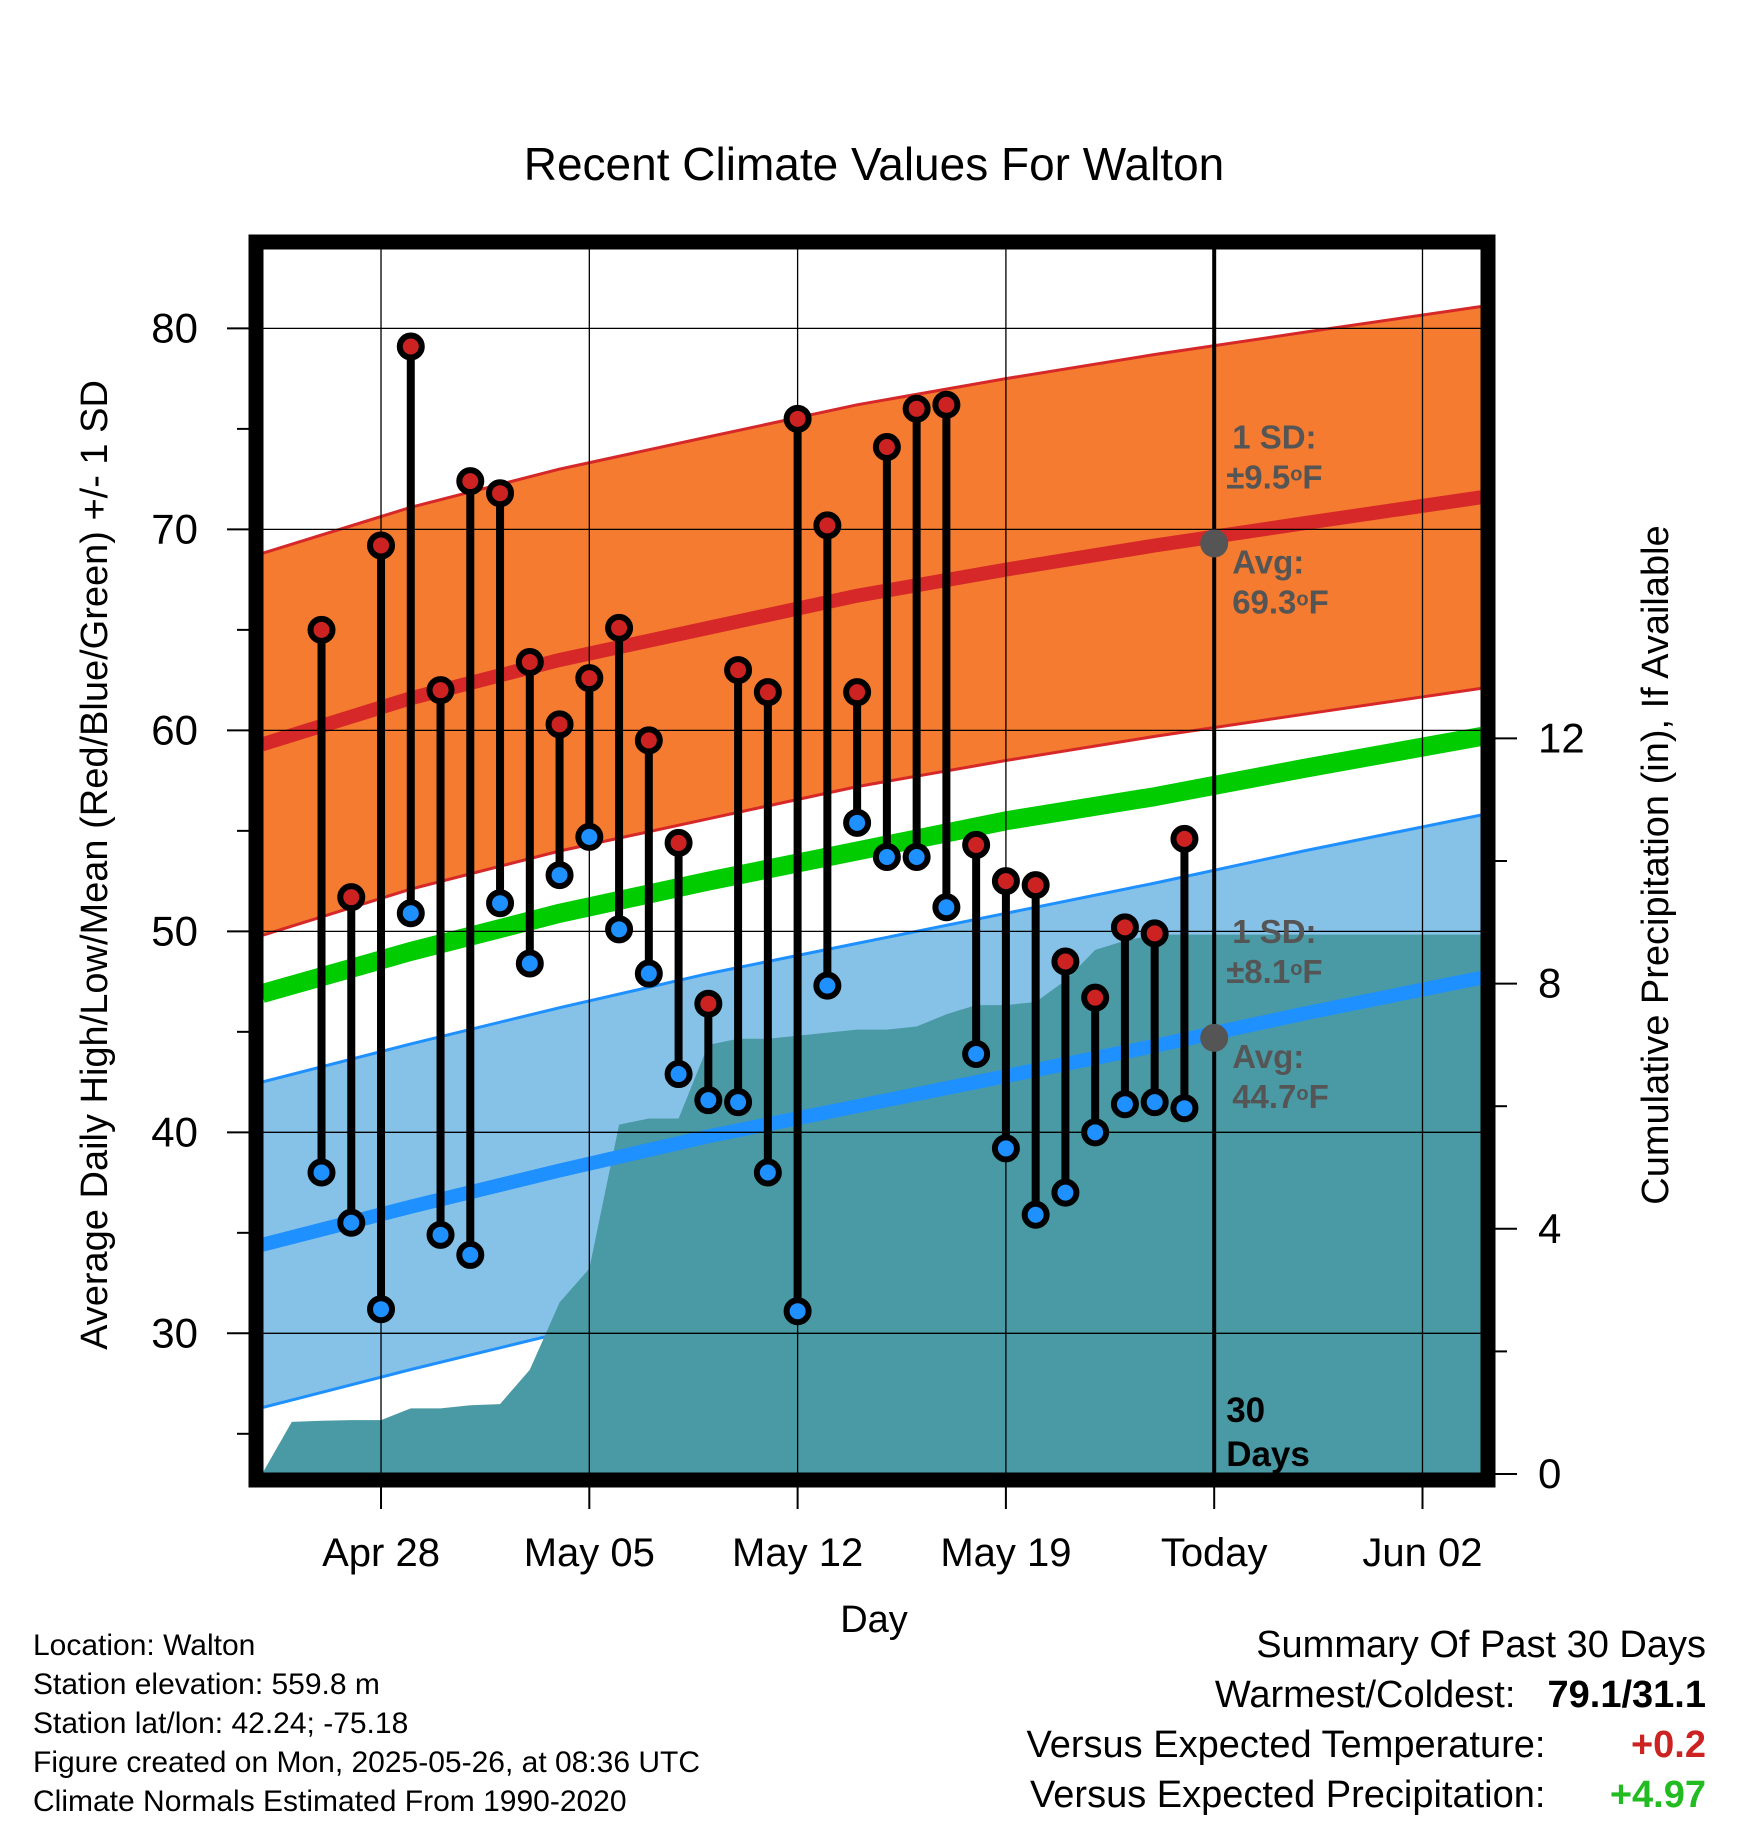  Describe the element at coordinates (1245, 1410) in the screenshot. I see `today-days-label: 30` at that location.